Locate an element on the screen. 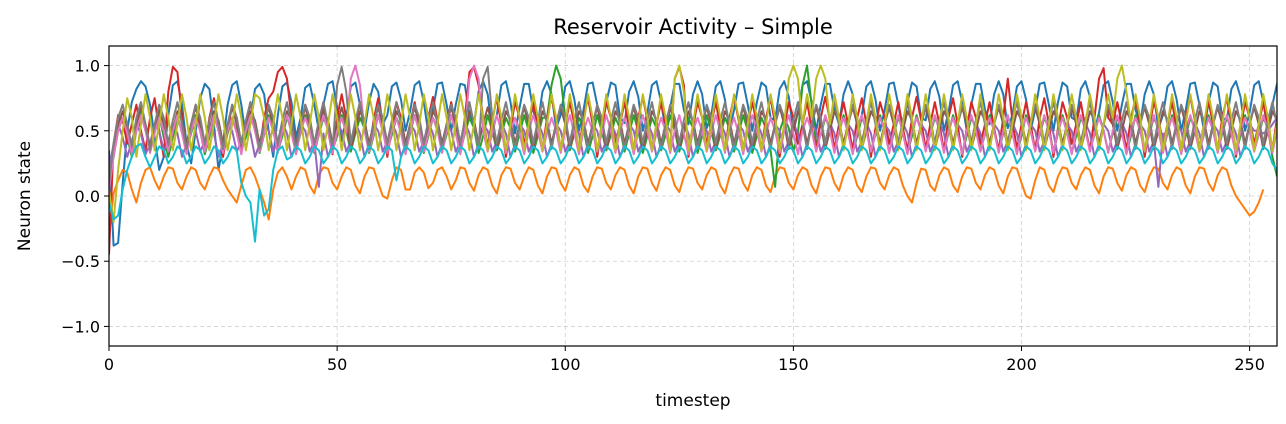  y-axis-ticks: −1.0 −0.5 0.0 0.5 1.0 is located at coordinates (85, 196).